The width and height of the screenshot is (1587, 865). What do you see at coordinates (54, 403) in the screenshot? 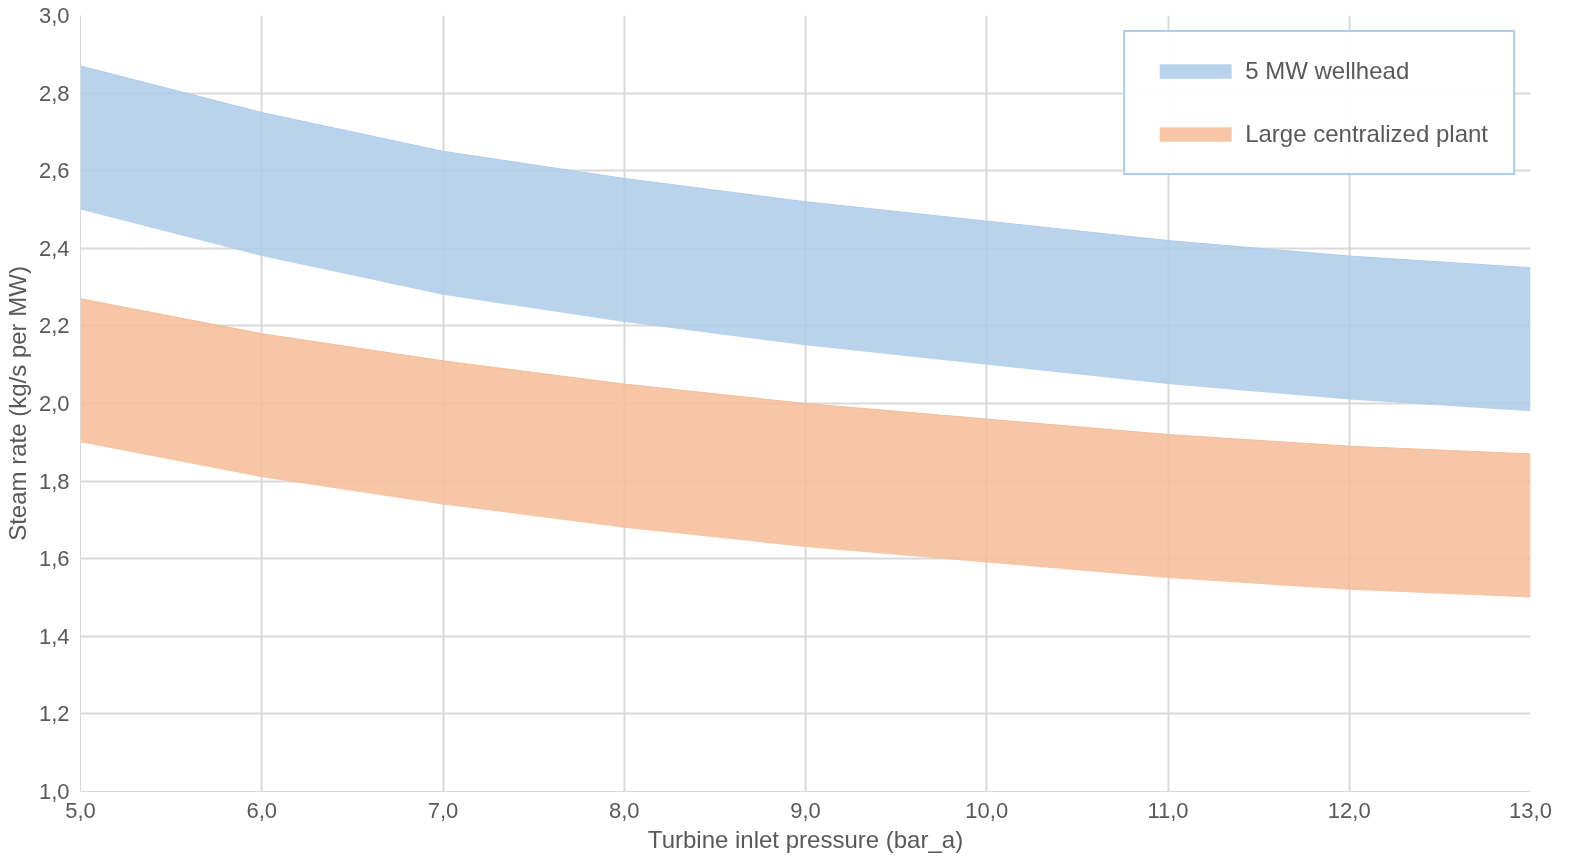
I see `y-tick-label: 2,0` at bounding box center [54, 403].